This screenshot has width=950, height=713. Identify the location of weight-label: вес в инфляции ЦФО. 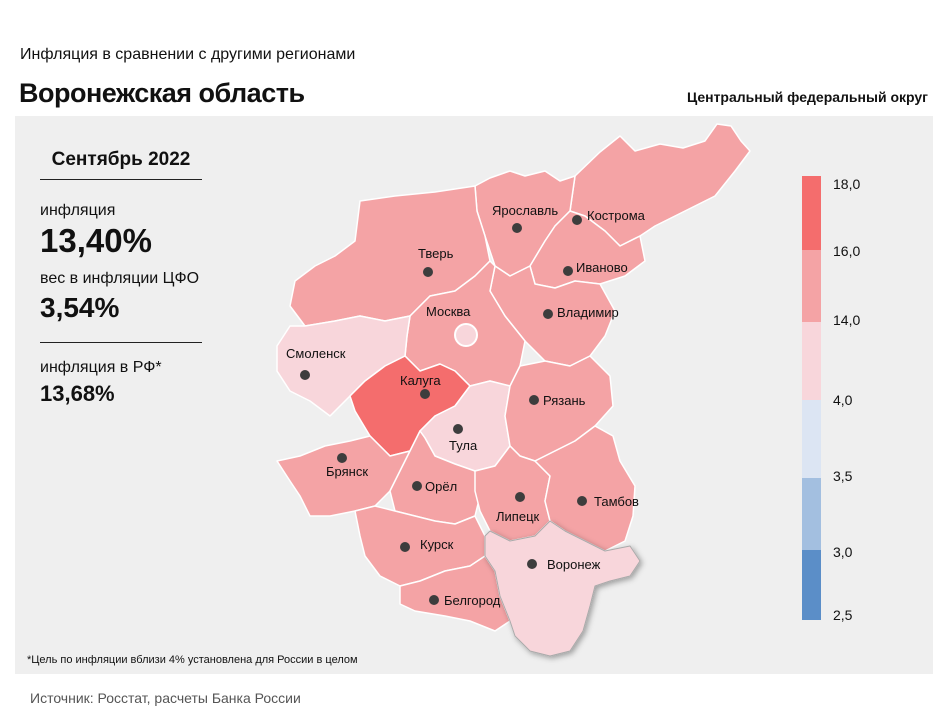
(120, 278).